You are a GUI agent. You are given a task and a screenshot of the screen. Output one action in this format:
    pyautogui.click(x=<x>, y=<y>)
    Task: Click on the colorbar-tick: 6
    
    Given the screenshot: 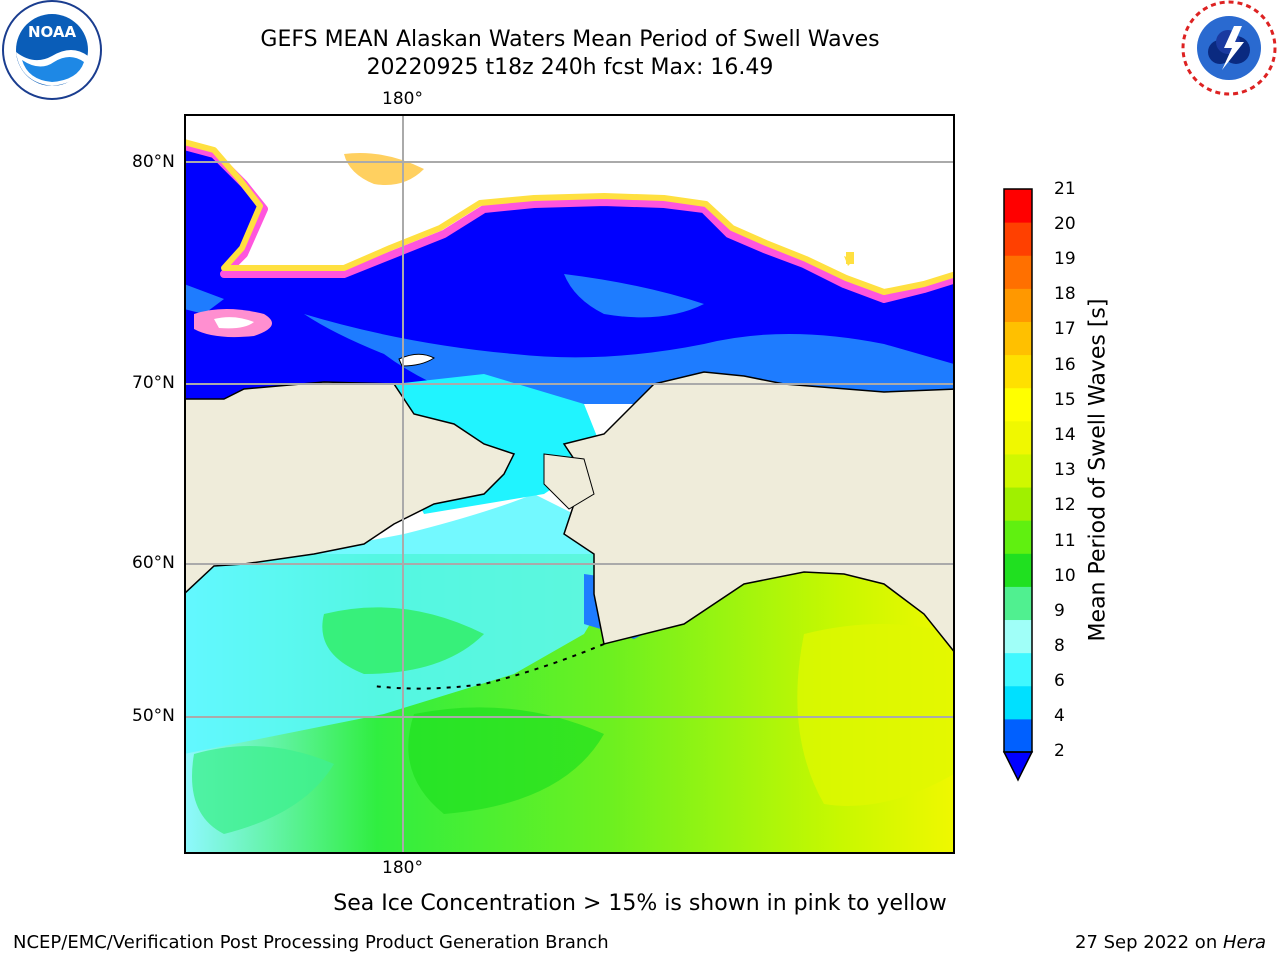 What is the action you would take?
    pyautogui.click(x=1059, y=681)
    